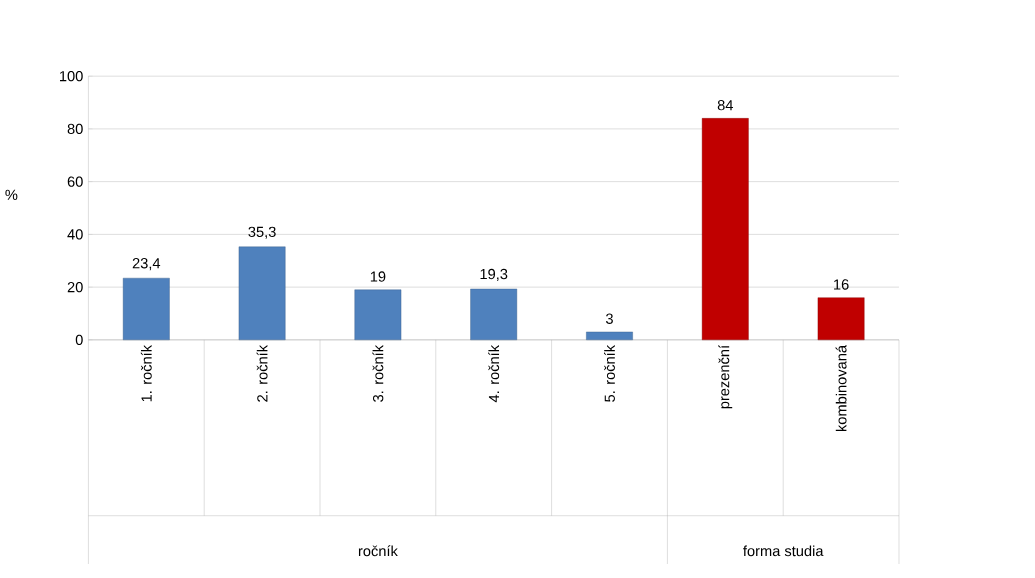  I want to click on x-tick-label: 3. ročník, so click(378, 373).